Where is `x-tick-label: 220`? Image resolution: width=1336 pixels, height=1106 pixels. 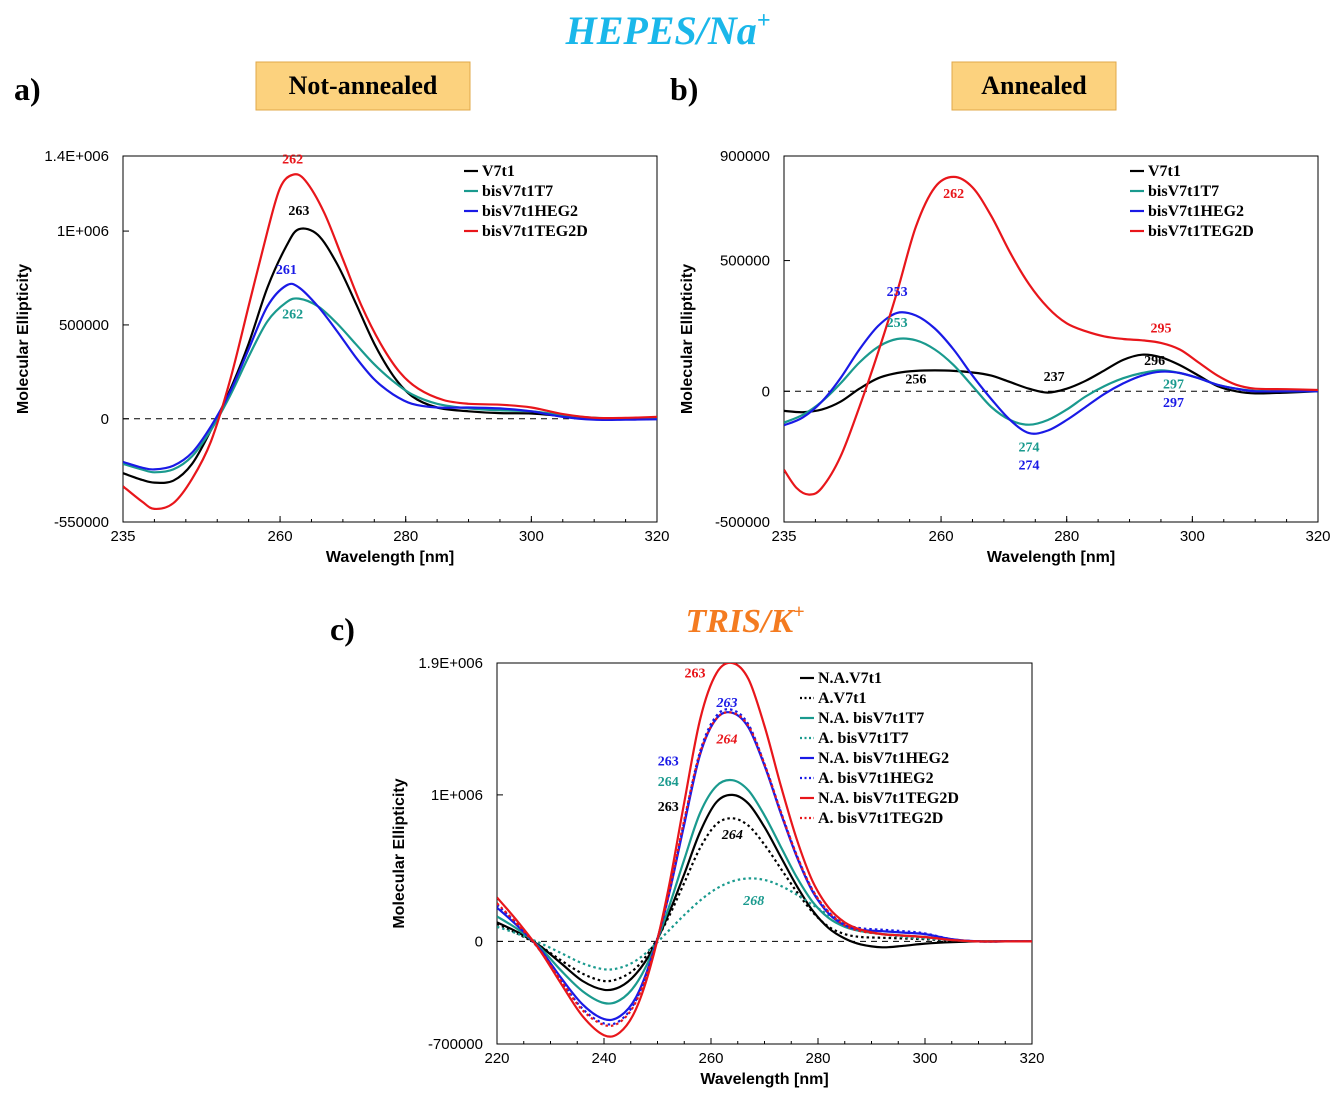 x-tick-label: 220 is located at coordinates (496, 1058).